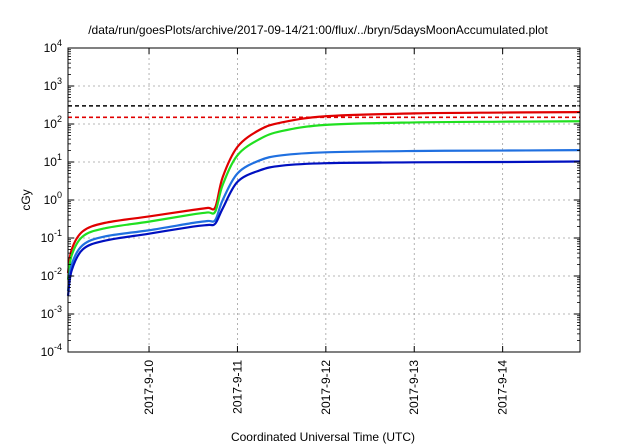  Describe the element at coordinates (58, 309) in the screenshot. I see `y-tick-exponent: -3` at that location.